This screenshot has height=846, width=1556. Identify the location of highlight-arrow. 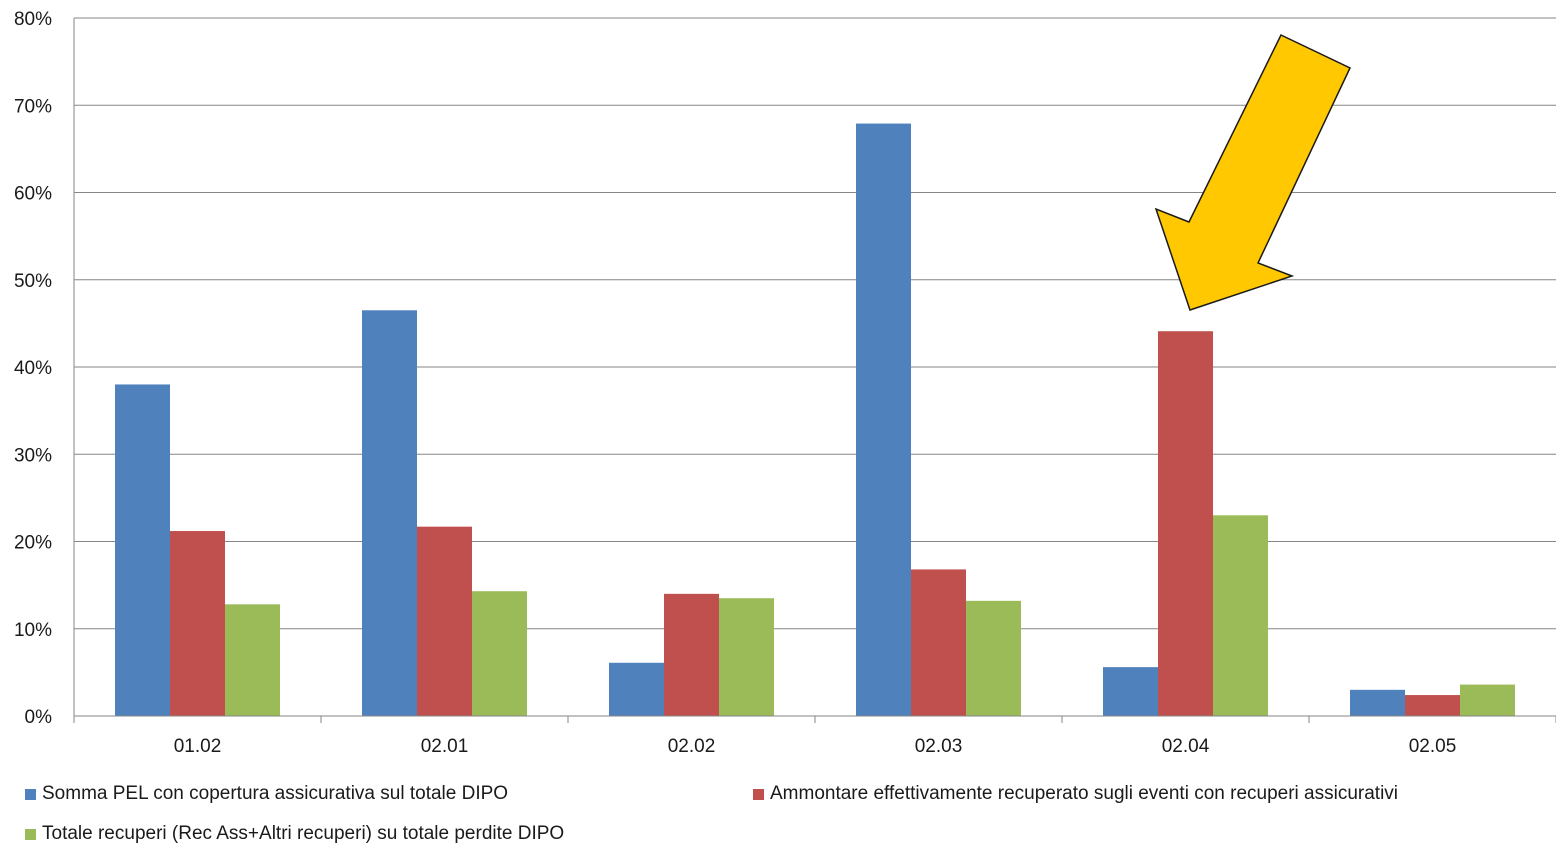
(1252, 172).